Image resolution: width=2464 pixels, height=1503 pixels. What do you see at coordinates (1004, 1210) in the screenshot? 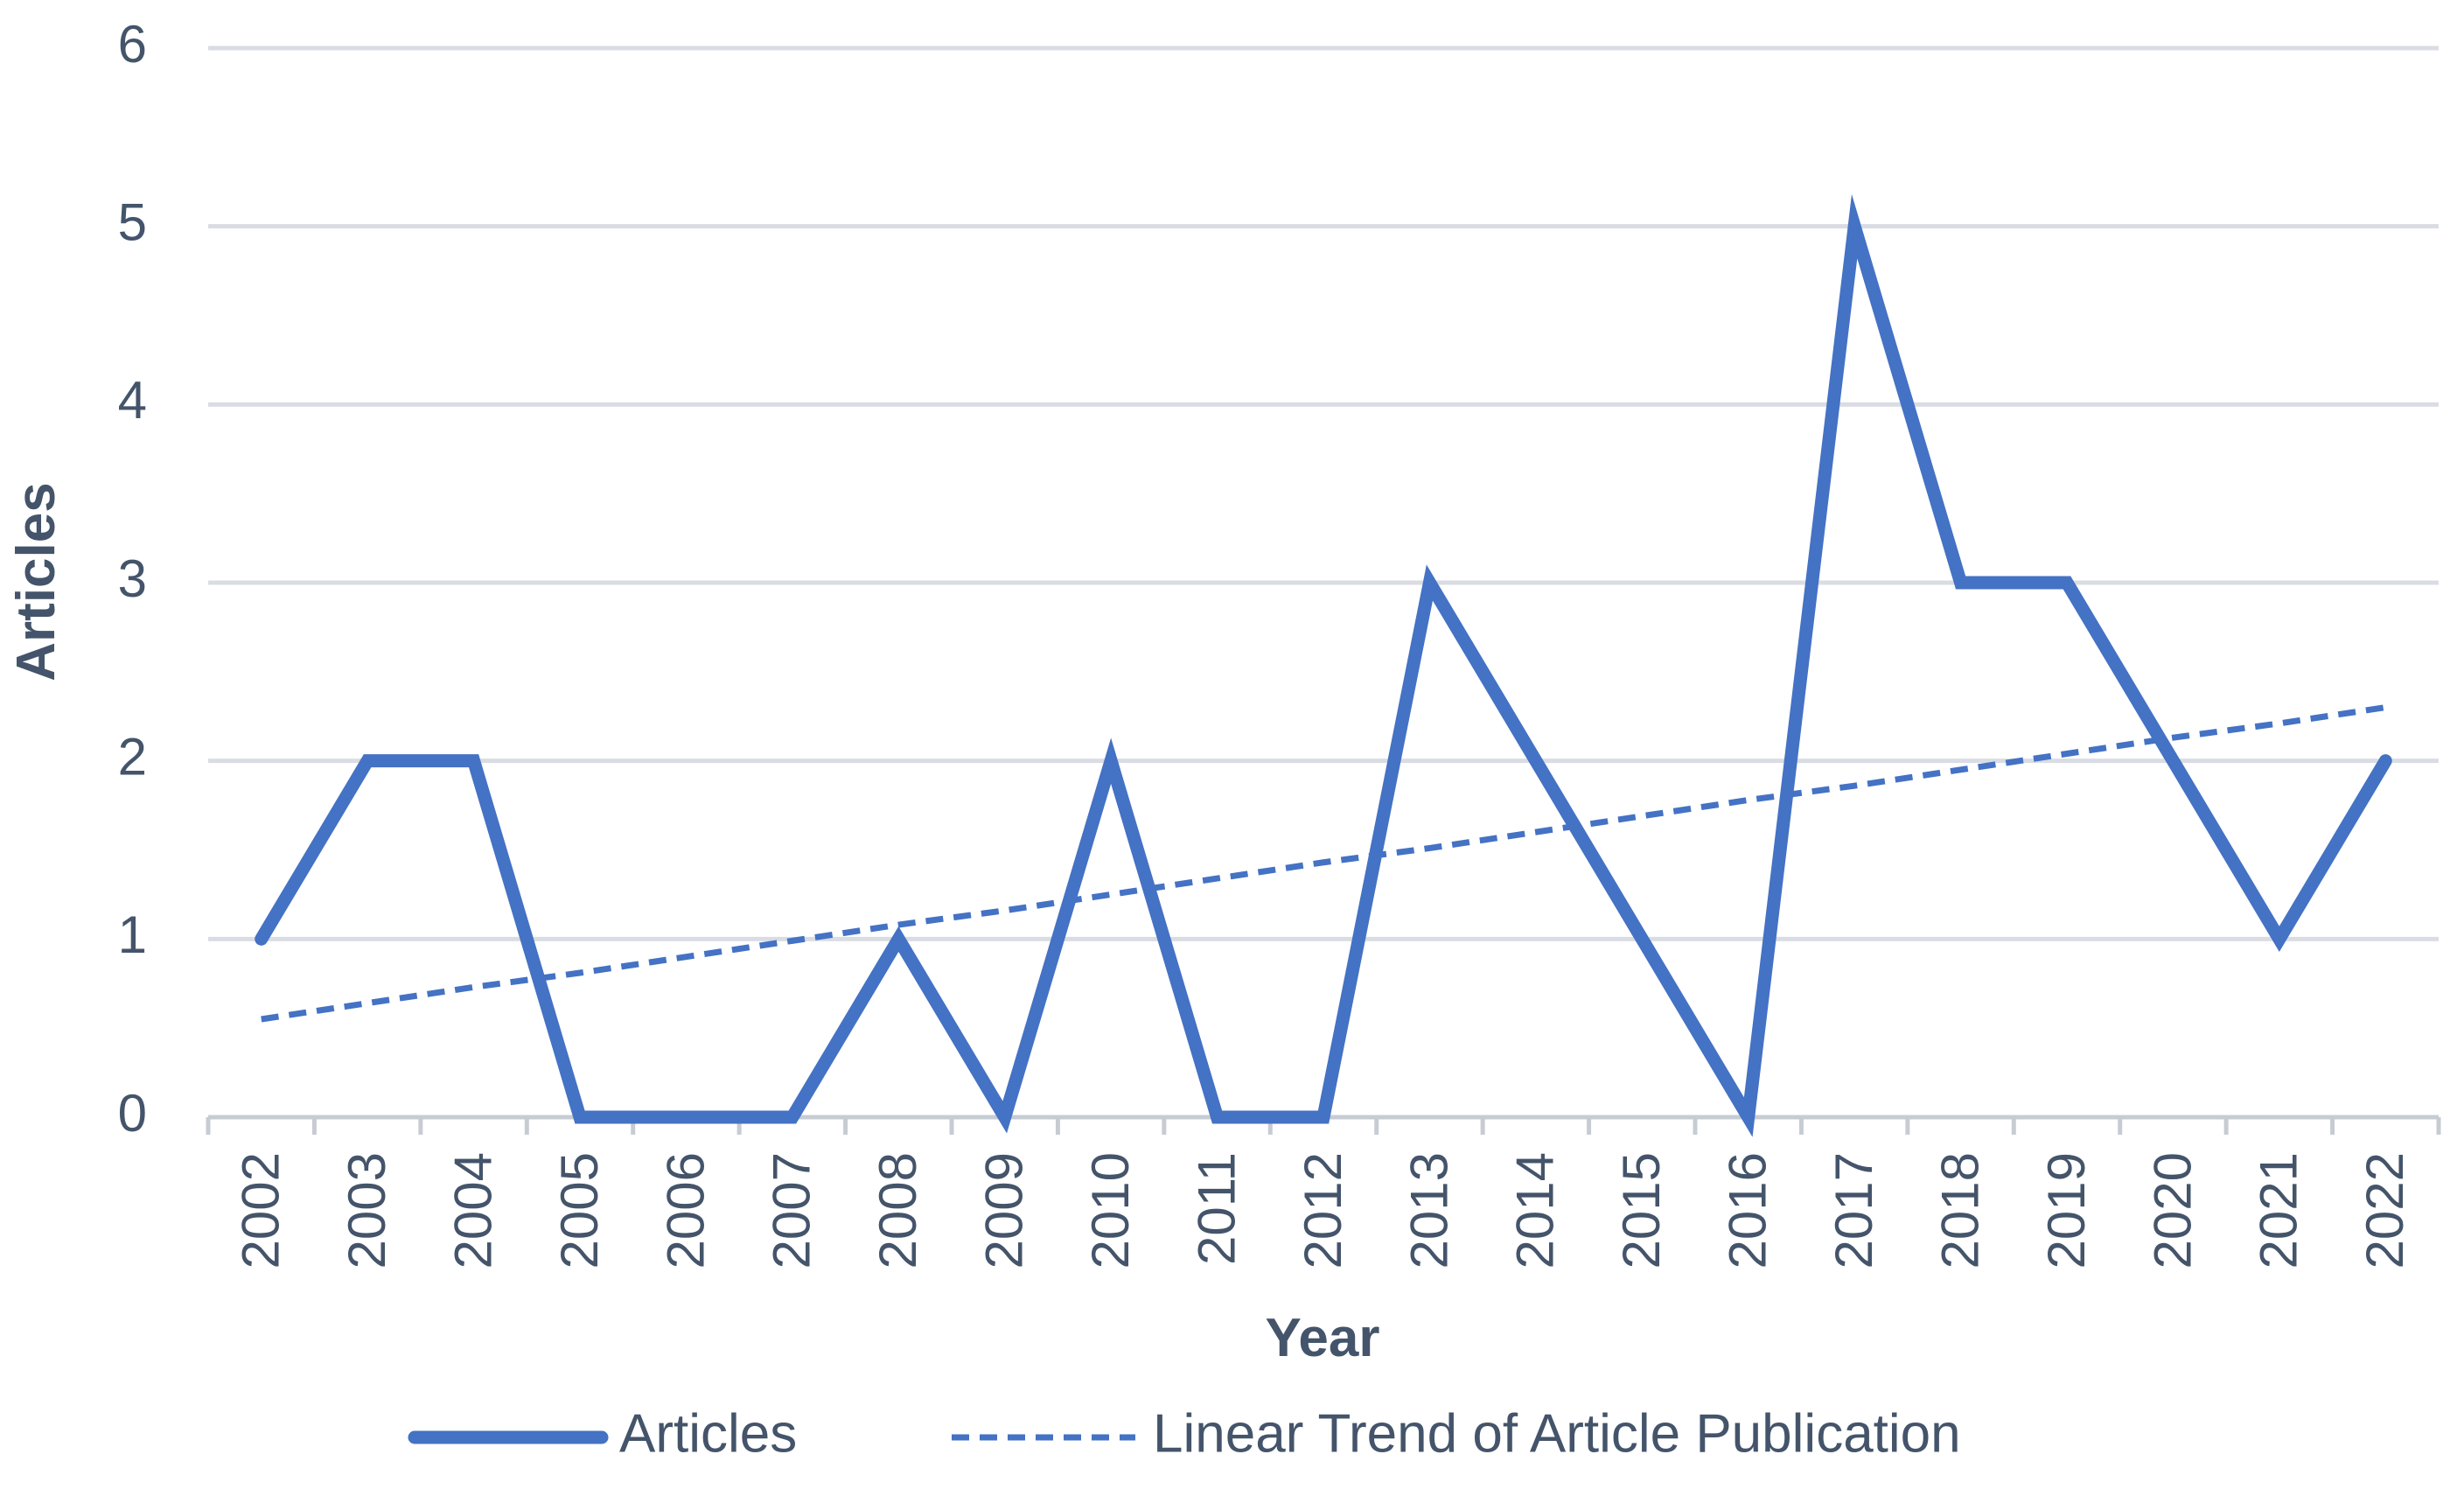
I see `x-tick-label: 2009` at bounding box center [1004, 1210].